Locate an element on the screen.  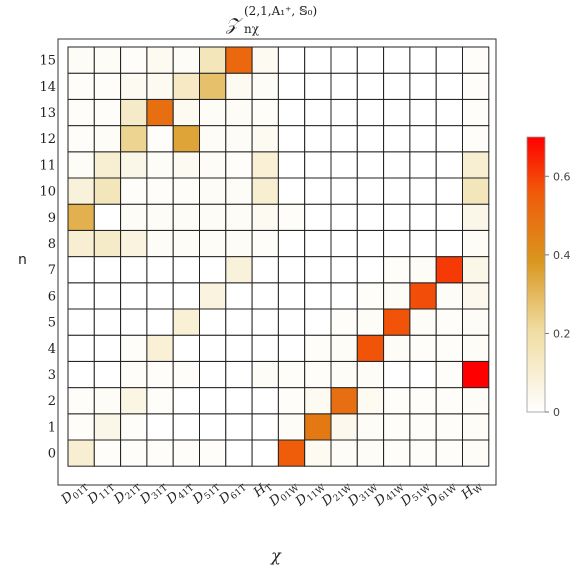
heatmap-cell-n10-x8 is located at coordinates (291, 191).